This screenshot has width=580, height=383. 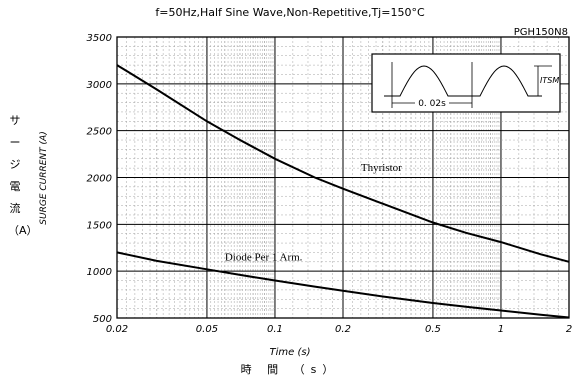 I want to click on y-tick-label: 1000, so click(x=99, y=272).